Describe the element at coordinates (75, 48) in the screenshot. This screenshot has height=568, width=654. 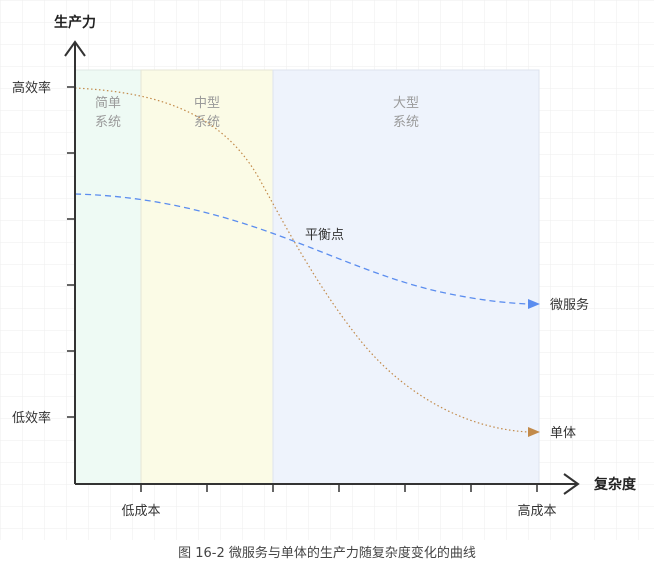
I see `y-axis-arrowhead` at that location.